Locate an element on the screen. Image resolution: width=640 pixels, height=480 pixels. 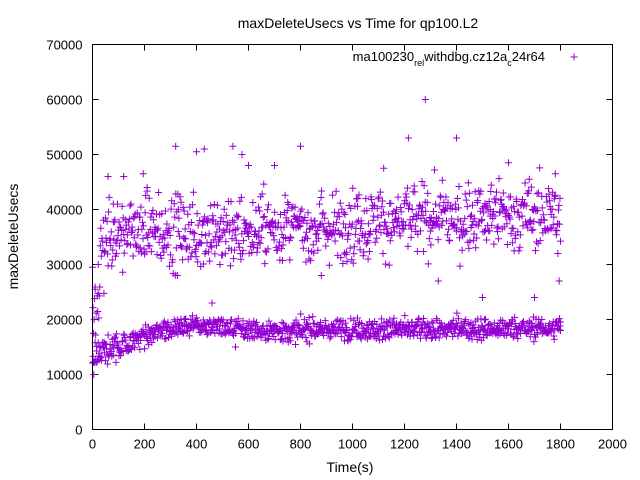
x-tick-label: 600 is located at coordinates (249, 444).